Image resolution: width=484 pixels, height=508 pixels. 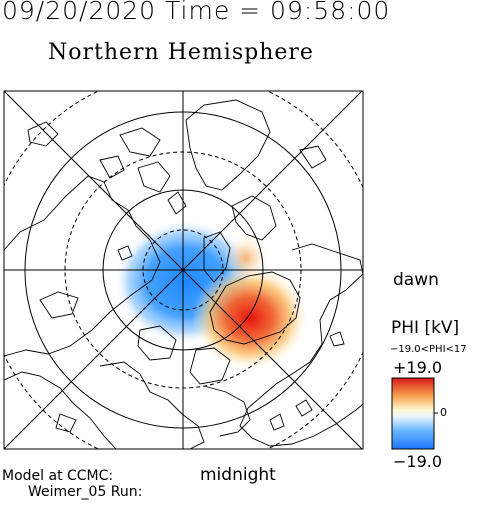 What do you see at coordinates (416, 280) in the screenshot?
I see `dawn-label: dawn` at bounding box center [416, 280].